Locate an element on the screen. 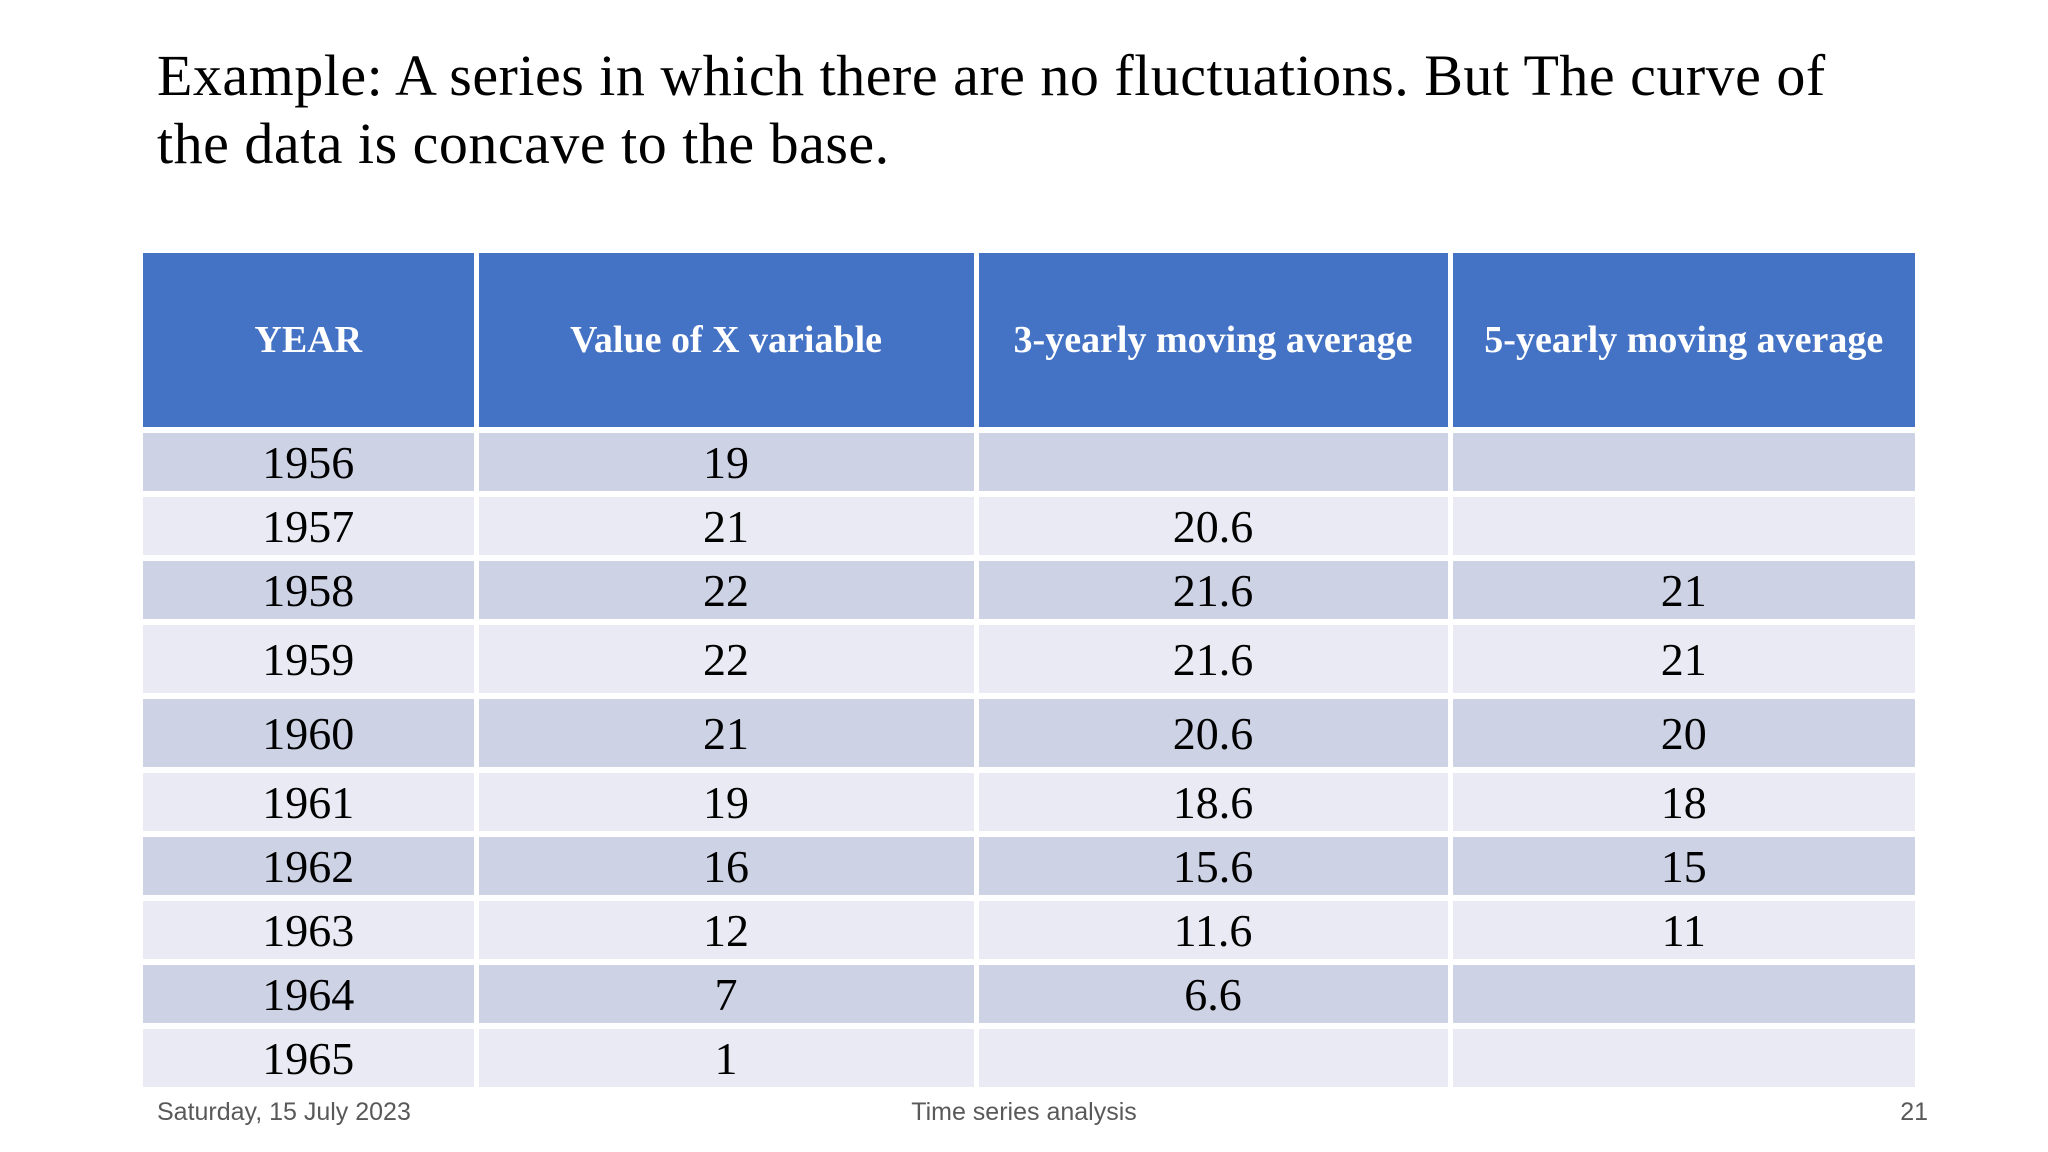 This screenshot has height=1152, width=2048. table-cell: 7 is located at coordinates (726, 994).